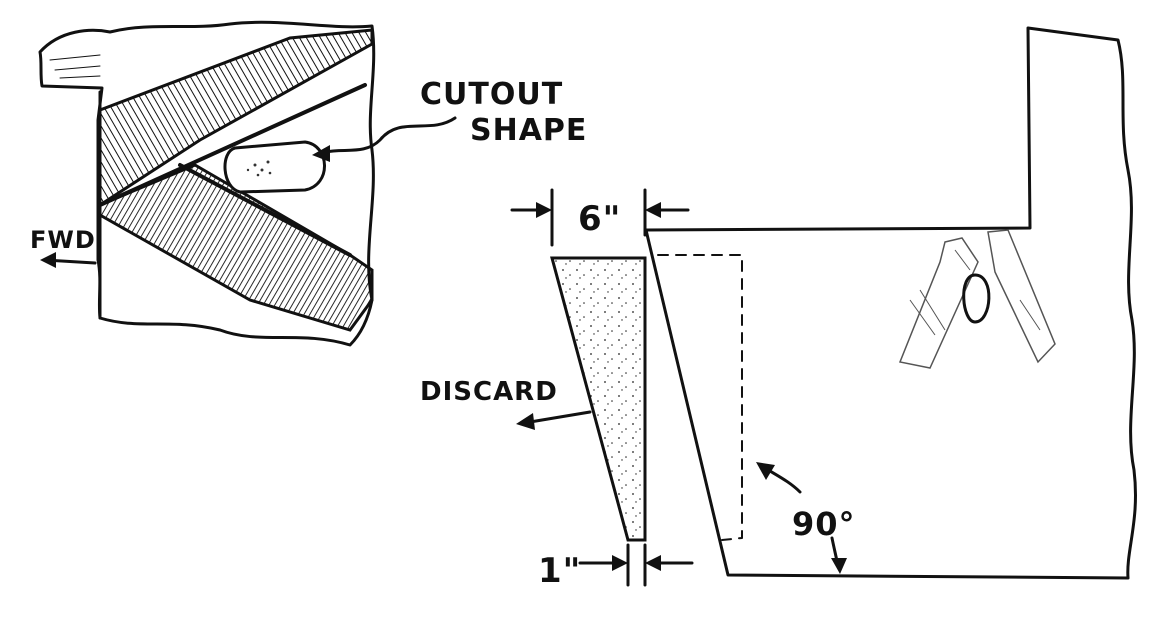 This screenshot has height=634, width=1173. What do you see at coordinates (491, 94) in the screenshot?
I see `cutout-label-line1: CUTOUT` at bounding box center [491, 94].